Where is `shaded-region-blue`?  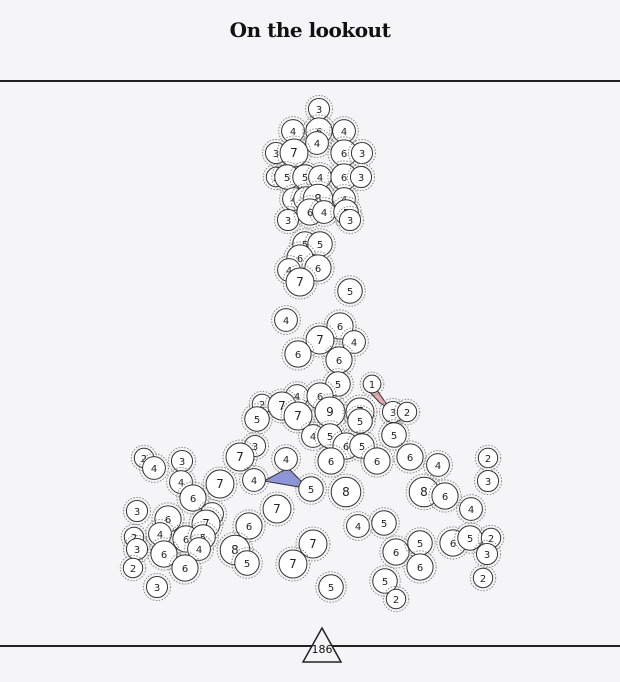
shaded-region-blue is located at coordinates (287, 478).